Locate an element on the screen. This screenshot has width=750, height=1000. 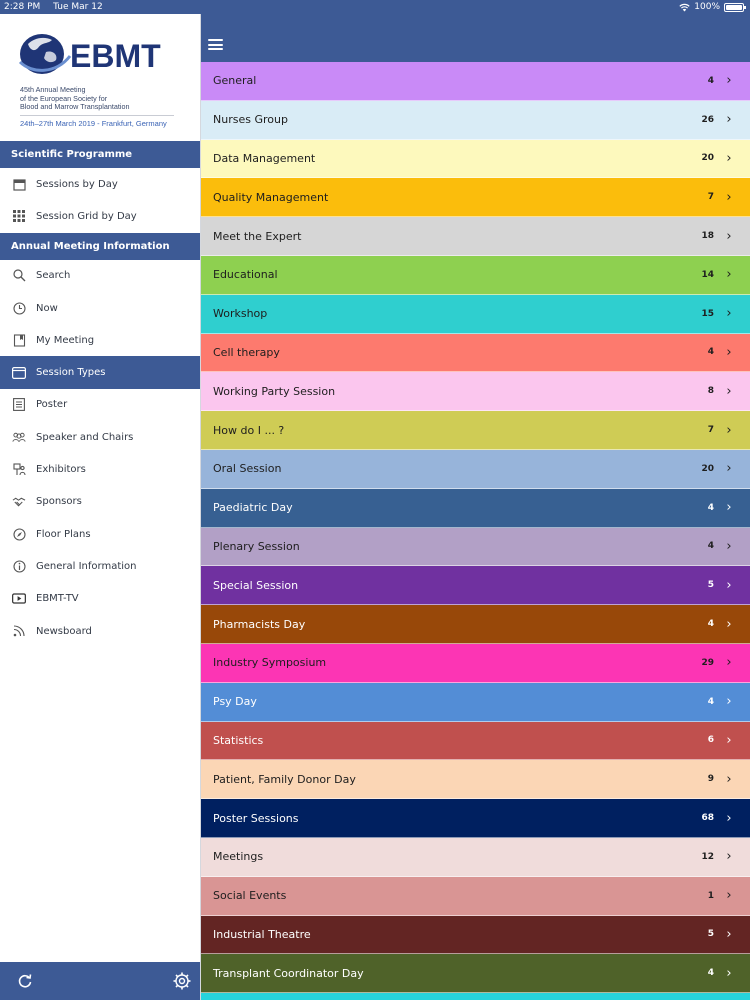
sidebar-footer is located at coordinates (100, 981).